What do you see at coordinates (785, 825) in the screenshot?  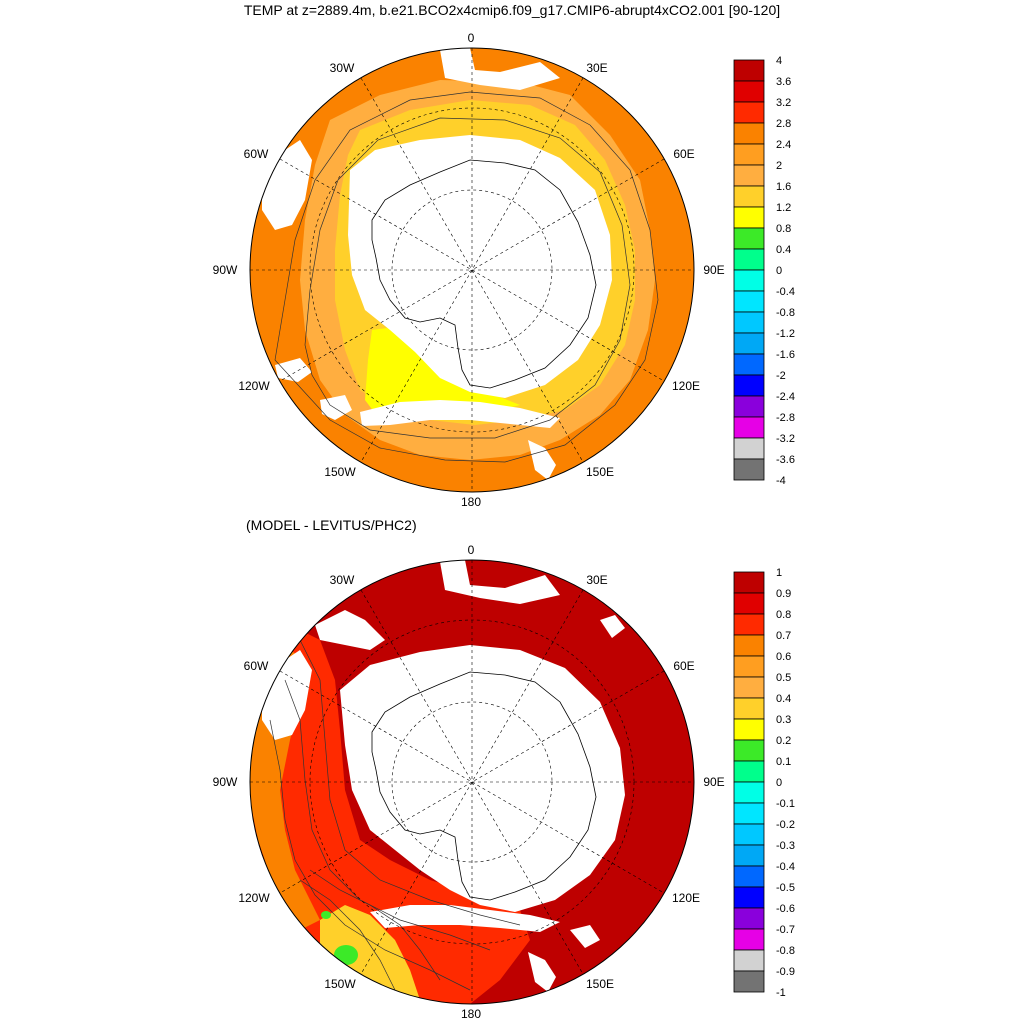 I see `panel2-colorbar-label: -0.2` at bounding box center [785, 825].